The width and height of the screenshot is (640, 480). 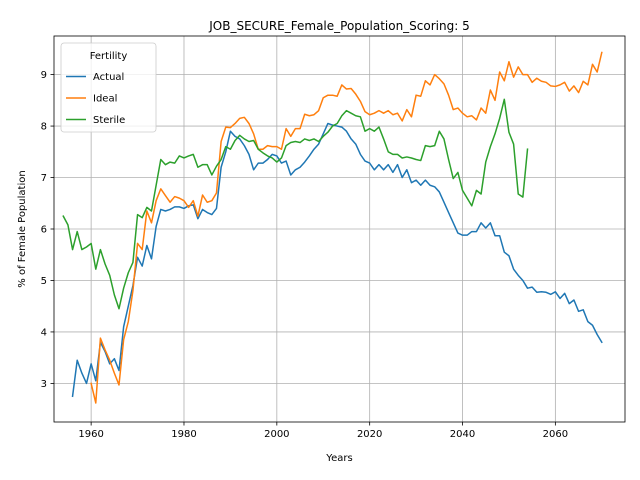 What do you see at coordinates (109, 56) in the screenshot?
I see `legend-title: Fertility` at bounding box center [109, 56].